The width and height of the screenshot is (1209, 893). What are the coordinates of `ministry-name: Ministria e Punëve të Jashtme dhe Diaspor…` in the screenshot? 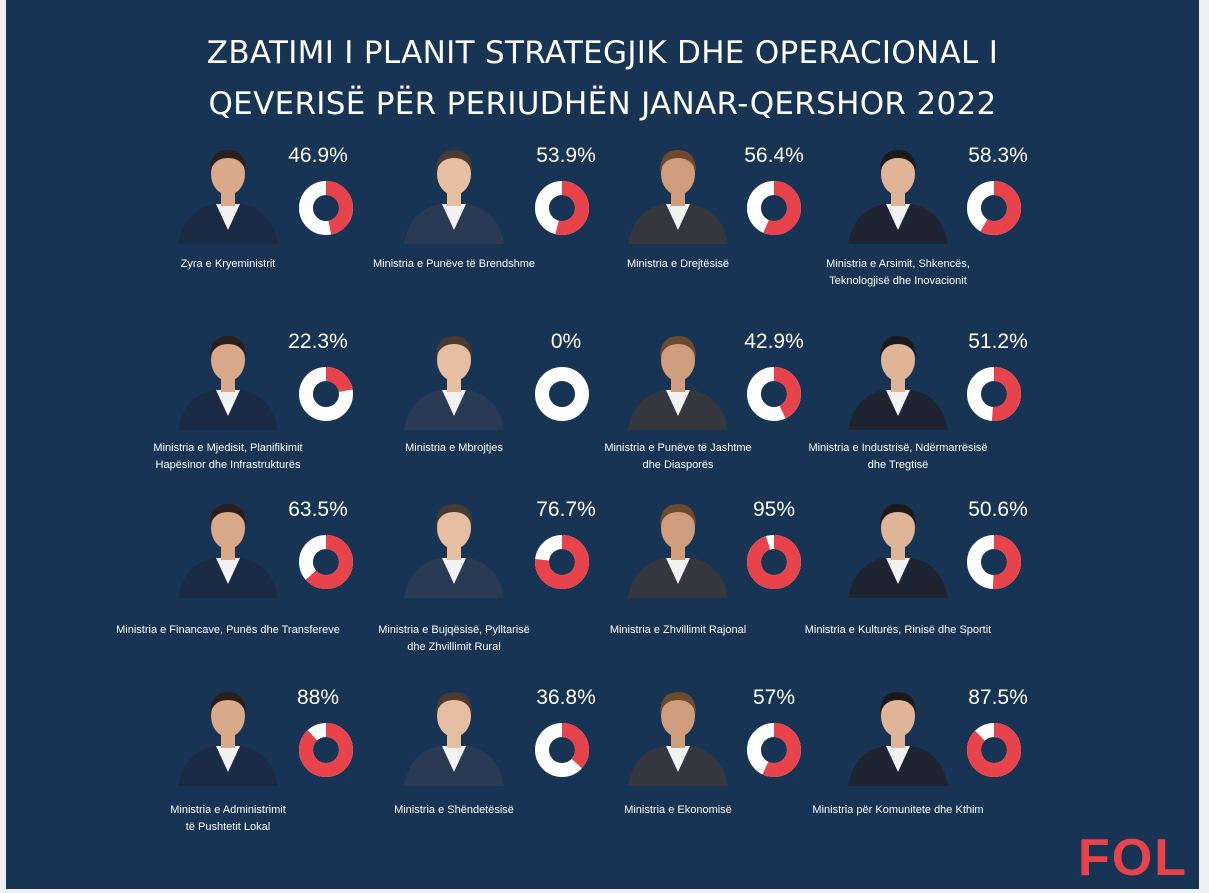 It's located at (678, 457).